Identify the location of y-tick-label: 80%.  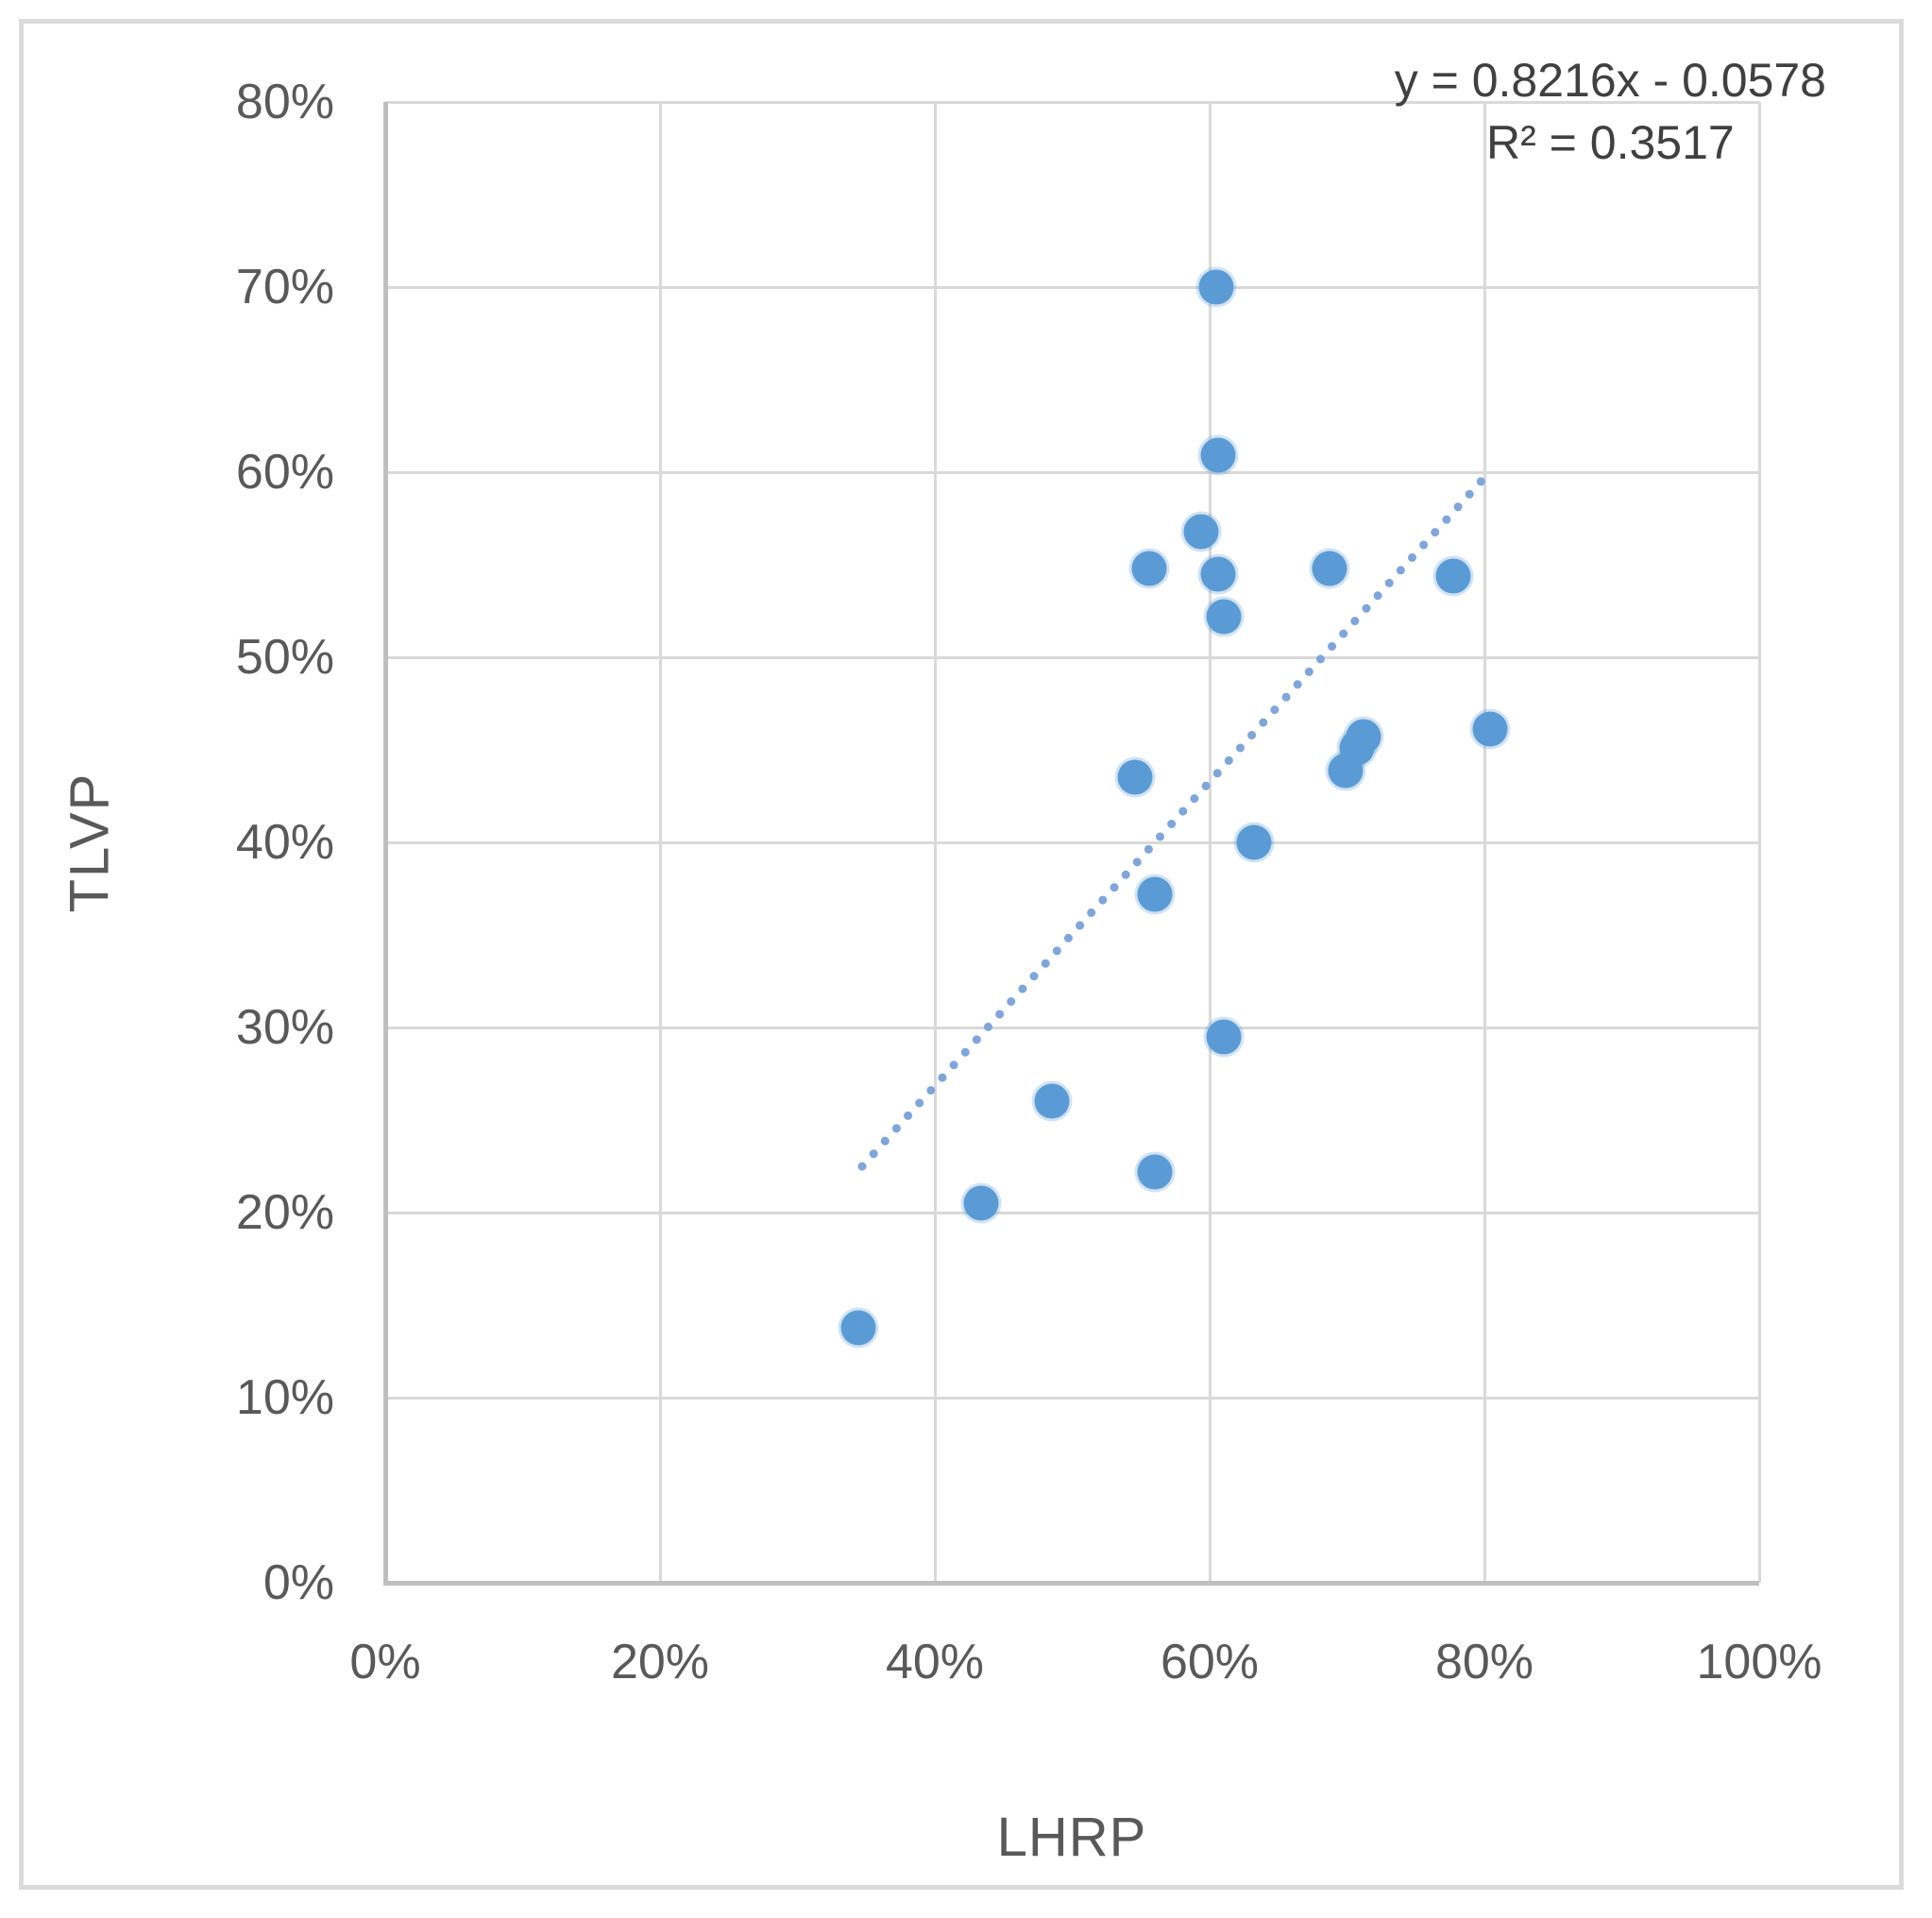
(284, 102).